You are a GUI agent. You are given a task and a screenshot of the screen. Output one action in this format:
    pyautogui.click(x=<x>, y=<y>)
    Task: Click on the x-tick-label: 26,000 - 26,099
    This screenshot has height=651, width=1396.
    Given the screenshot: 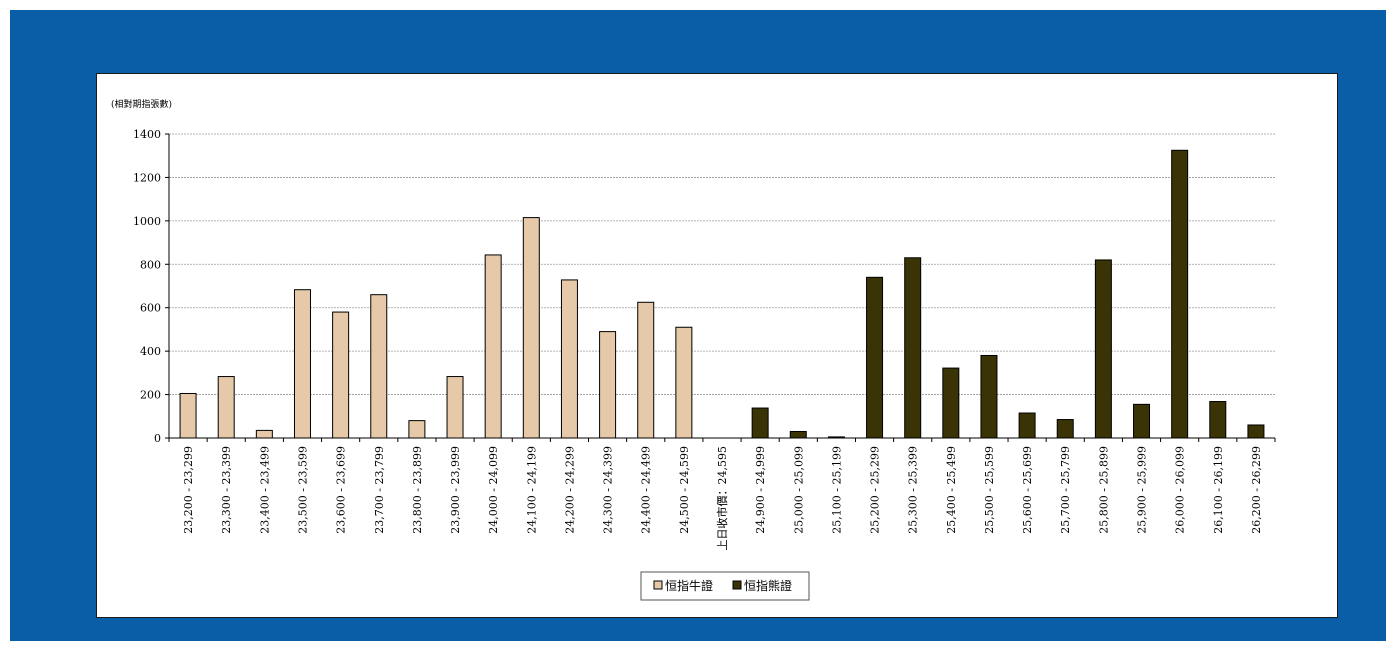 What is the action you would take?
    pyautogui.click(x=1180, y=490)
    